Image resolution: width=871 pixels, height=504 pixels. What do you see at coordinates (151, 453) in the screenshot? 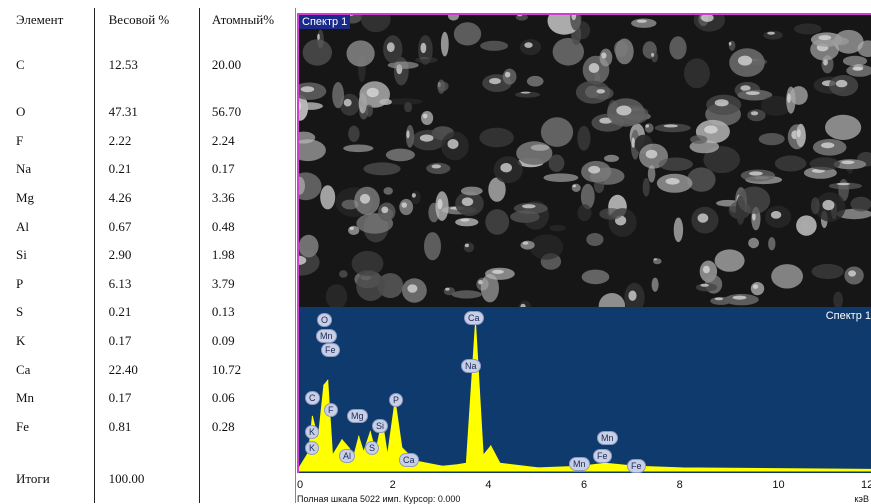
I see `spacer-row` at bounding box center [151, 453].